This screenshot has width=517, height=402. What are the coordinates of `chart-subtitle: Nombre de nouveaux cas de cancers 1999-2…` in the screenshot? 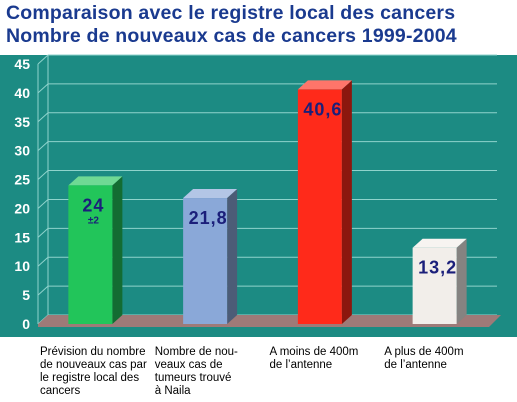 It's located at (231, 36).